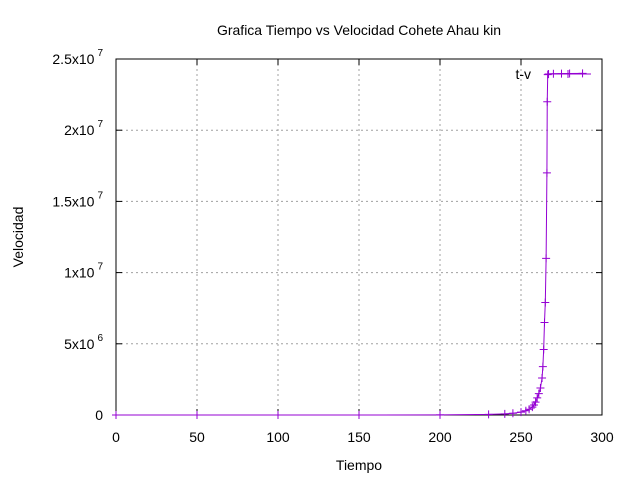 This screenshot has height=480, width=640. What do you see at coordinates (278, 437) in the screenshot?
I see `x-tick-label: 100` at bounding box center [278, 437].